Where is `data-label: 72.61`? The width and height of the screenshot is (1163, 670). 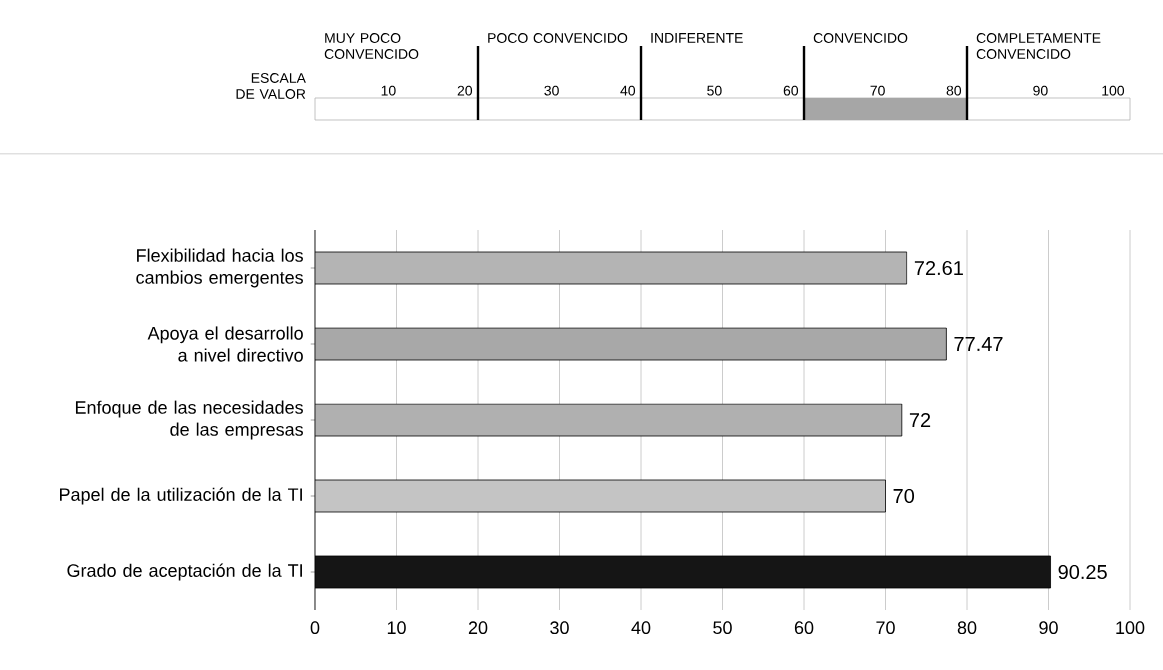
data-label: 72.61 is located at coordinates (938, 268).